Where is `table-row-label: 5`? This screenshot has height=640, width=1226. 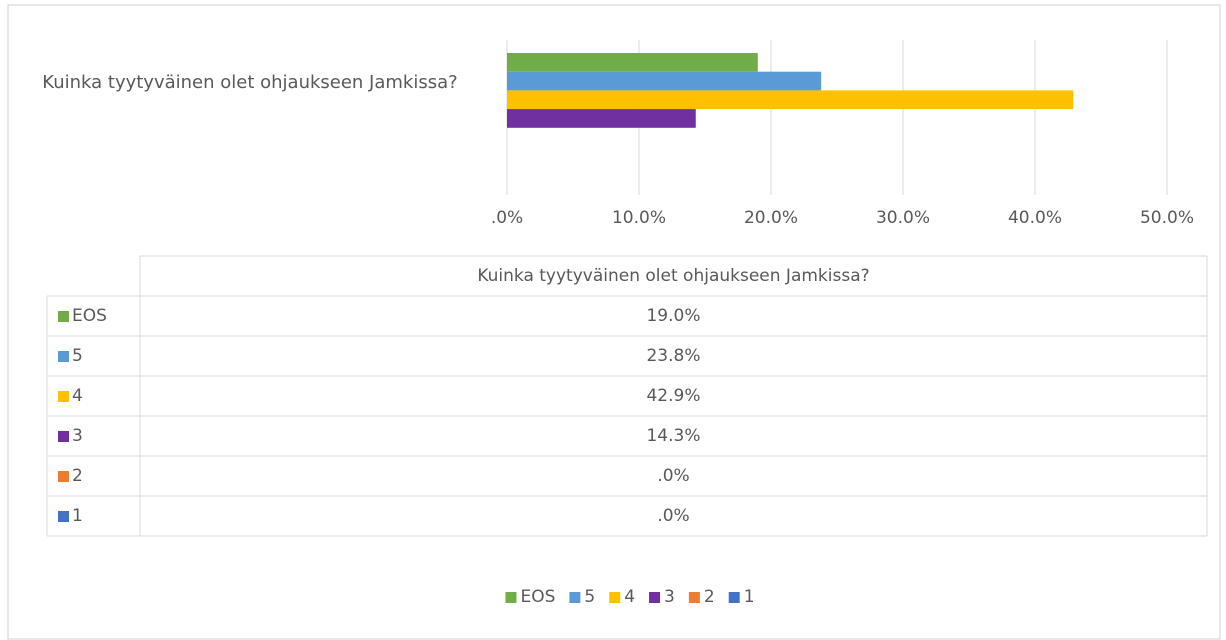
table-row-label: 5 is located at coordinates (77, 356).